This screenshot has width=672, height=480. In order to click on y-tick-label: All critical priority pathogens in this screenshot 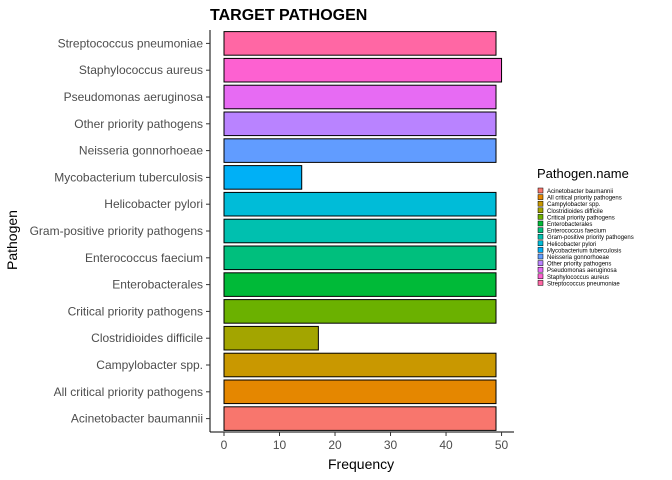, I will do `click(128, 392)`.